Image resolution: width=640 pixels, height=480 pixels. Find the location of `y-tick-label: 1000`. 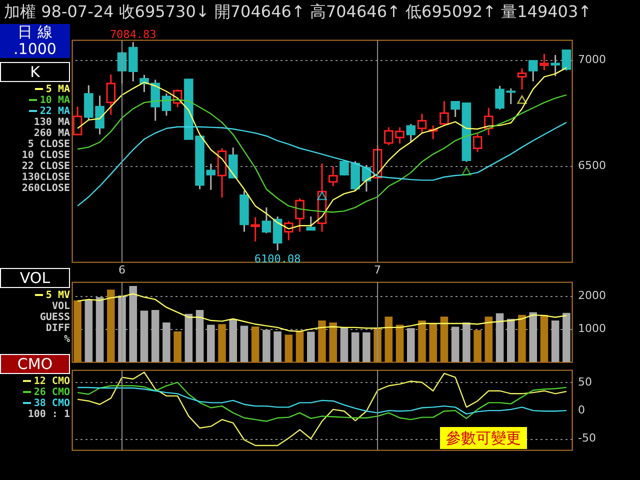

y-tick-label: 1000 is located at coordinates (592, 329).